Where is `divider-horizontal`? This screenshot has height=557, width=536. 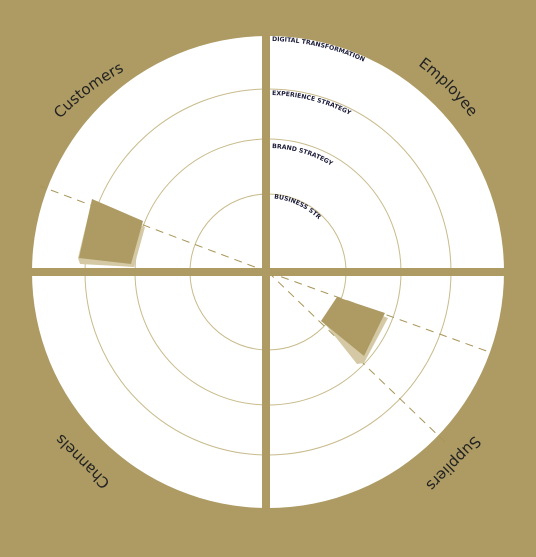 divider-horizontal is located at coordinates (268, 272).